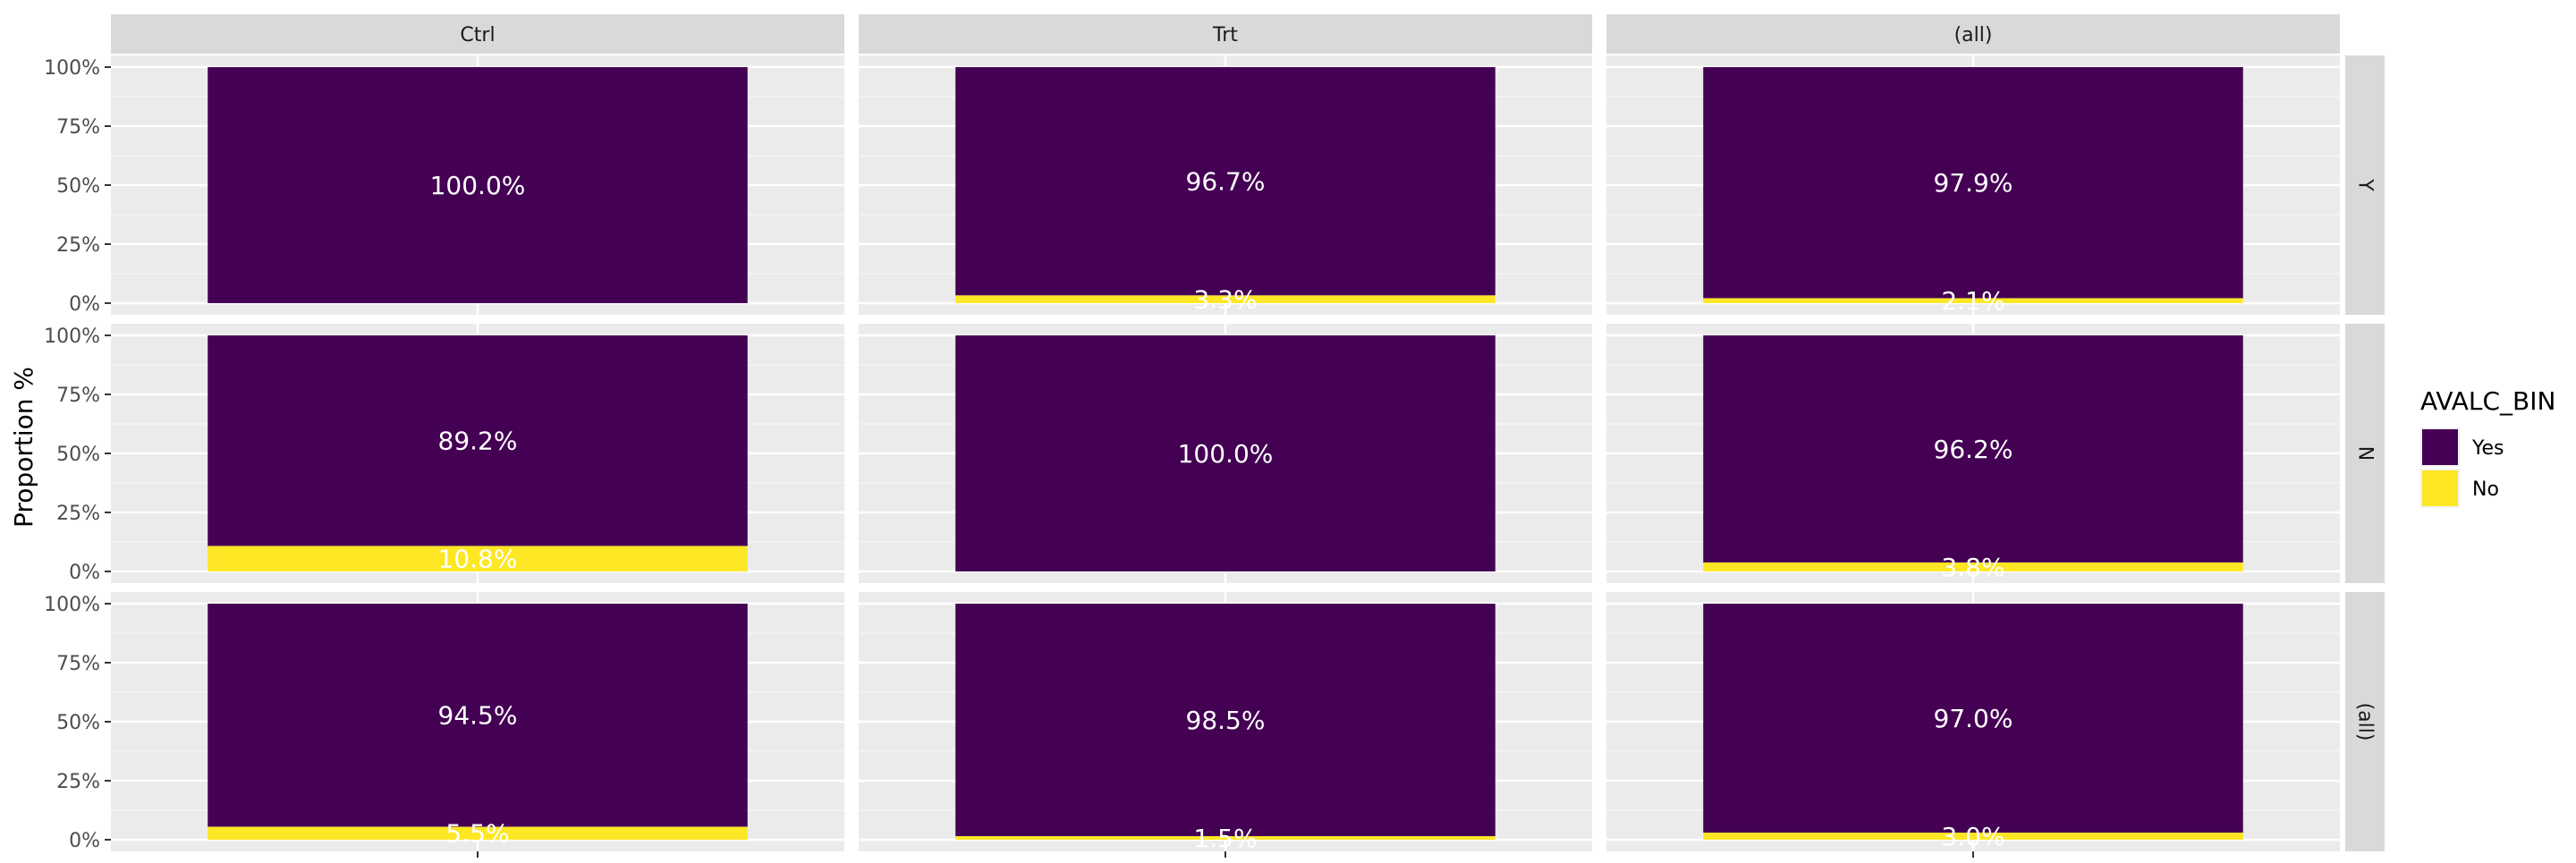 This screenshot has width=2576, height=863. I want to click on bar-label-yes: 94.5%, so click(478, 716).